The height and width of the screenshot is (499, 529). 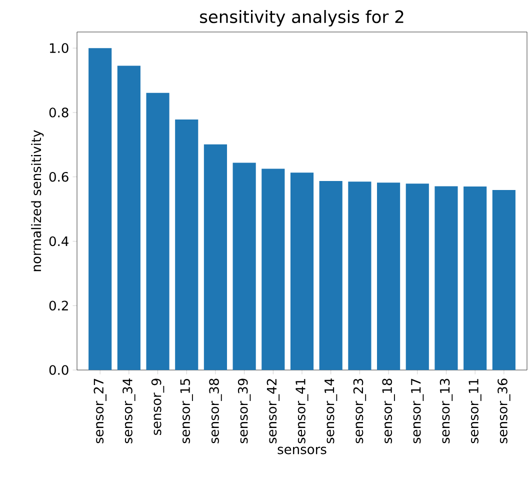 I want to click on x-tick-label: sensor_42, so click(x=273, y=411).